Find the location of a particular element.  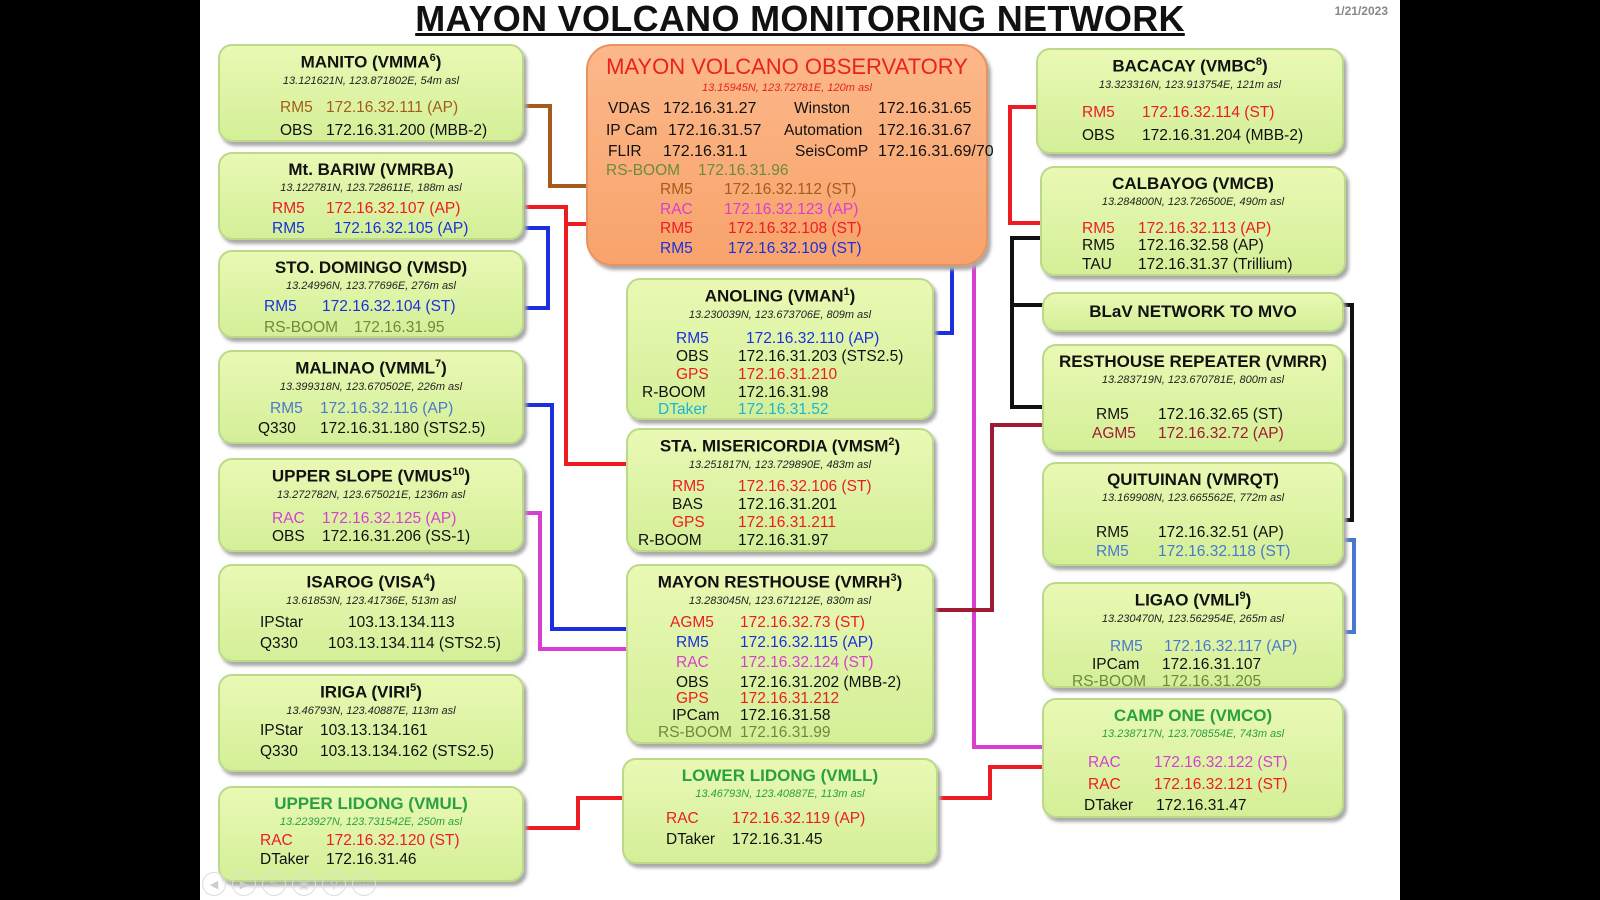

observatory-service-value: 172.16.31.65 is located at coordinates (925, 108).